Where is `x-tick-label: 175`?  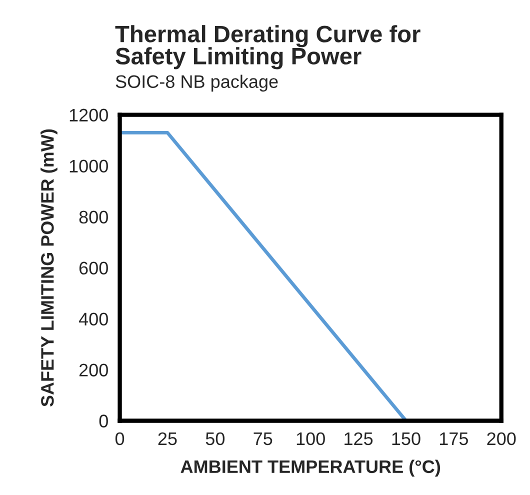
x-tick-label: 175 is located at coordinates (454, 439).